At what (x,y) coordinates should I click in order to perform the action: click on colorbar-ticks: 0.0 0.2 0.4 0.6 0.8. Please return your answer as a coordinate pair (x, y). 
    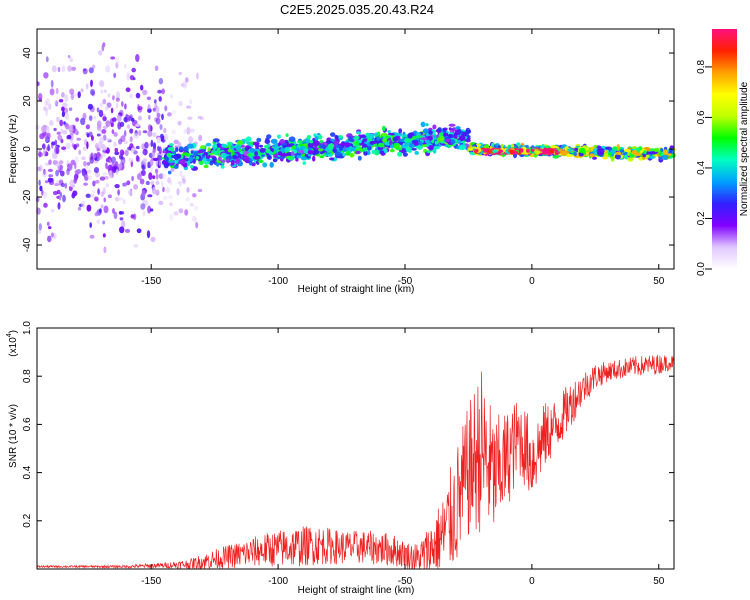
    Looking at the image, I should click on (704, 168).